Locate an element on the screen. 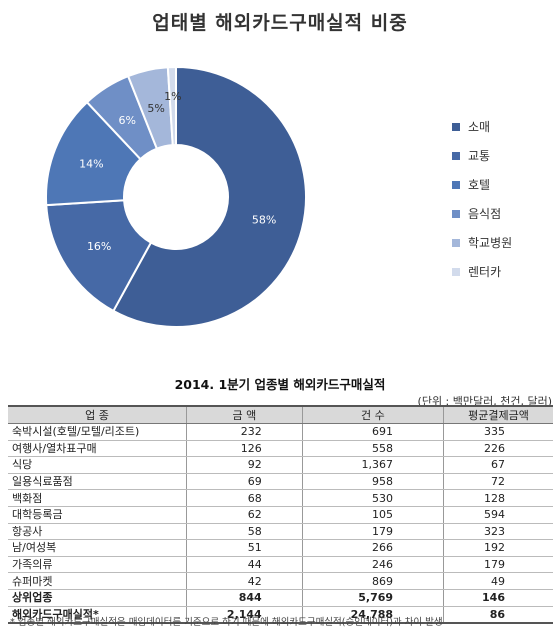  col-header-category: 업 종 is located at coordinates (97, 414).